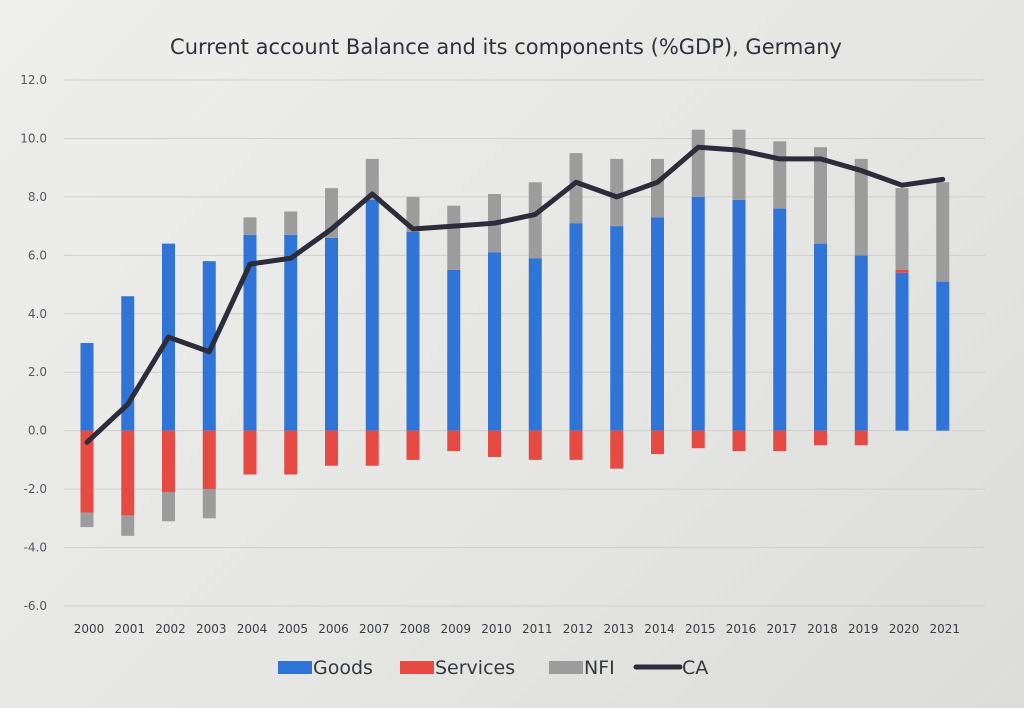  What do you see at coordinates (37, 372) in the screenshot?
I see `y-tick-label: 2.0` at bounding box center [37, 372].